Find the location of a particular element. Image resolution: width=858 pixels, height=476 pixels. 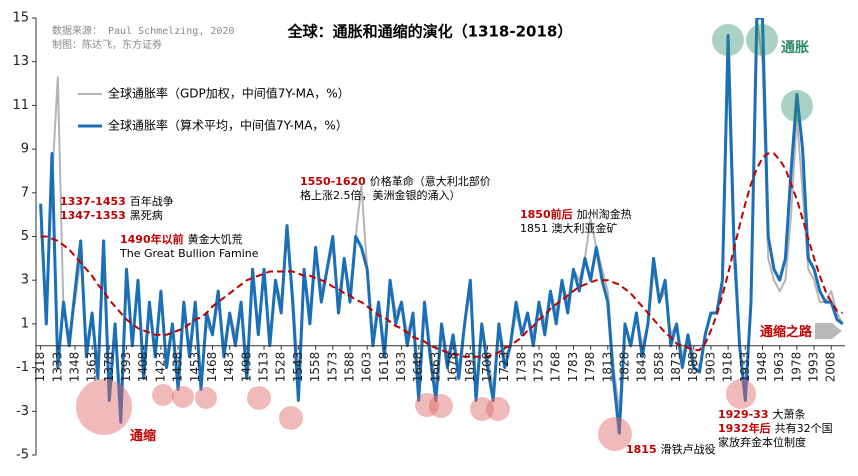

annotation-text: 1337-1453 is located at coordinates (93, 201).